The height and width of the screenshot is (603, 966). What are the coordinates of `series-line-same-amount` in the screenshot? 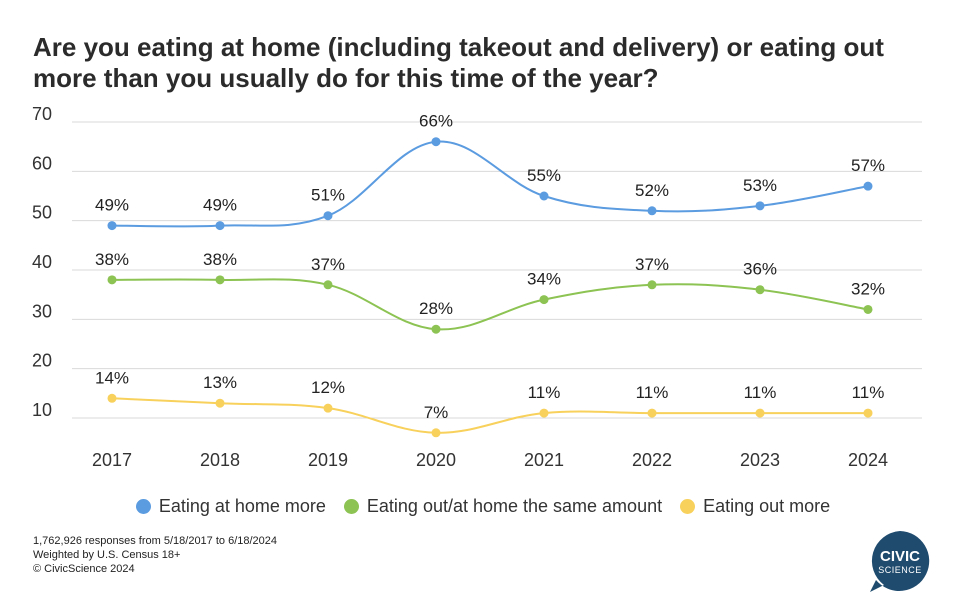 It's located at (490, 304).